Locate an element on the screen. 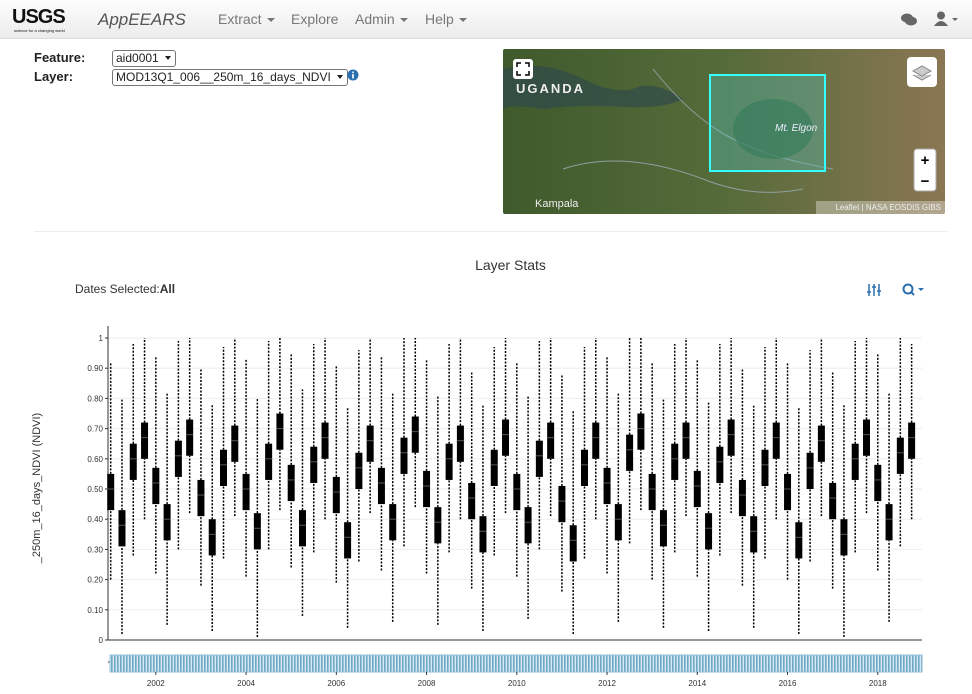 This screenshot has height=694, width=972. map-country: UGANDA is located at coordinates (550, 88).